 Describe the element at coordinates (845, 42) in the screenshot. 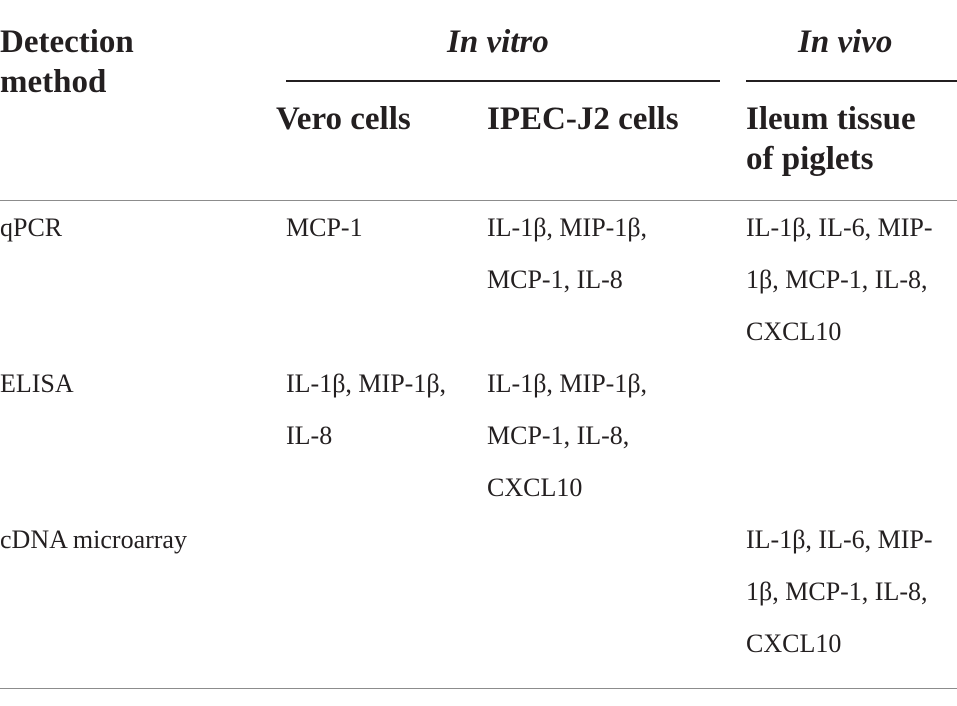

I see `header-group-in-vivo: In vivo` at that location.